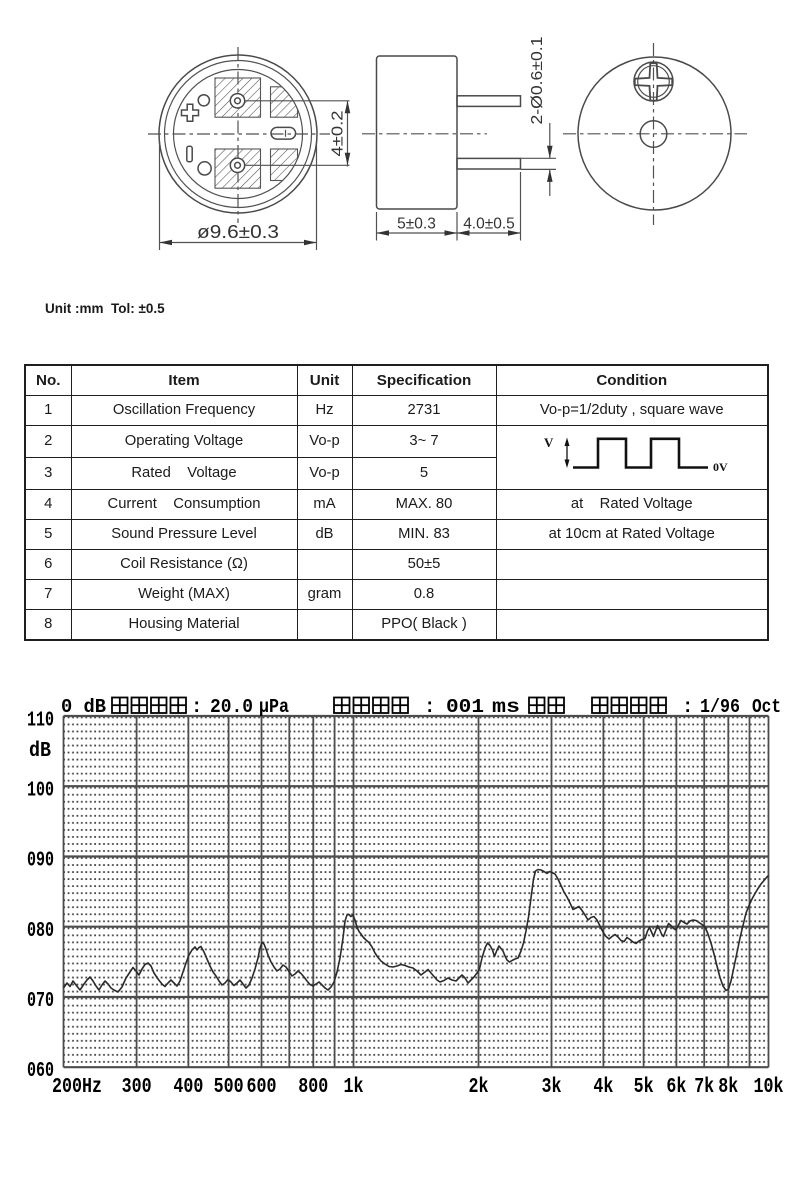 This screenshot has height=1185, width=790. Describe the element at coordinates (338, 134) in the screenshot. I see `svg-text: 4±0.2` at that location.